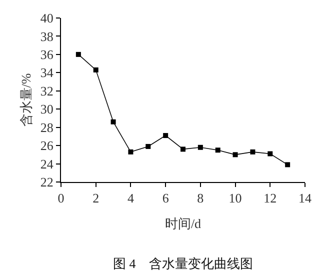 This screenshot has width=323, height=274. What do you see at coordinates (96, 198) in the screenshot?
I see `x-tick-label: 2` at bounding box center [96, 198].